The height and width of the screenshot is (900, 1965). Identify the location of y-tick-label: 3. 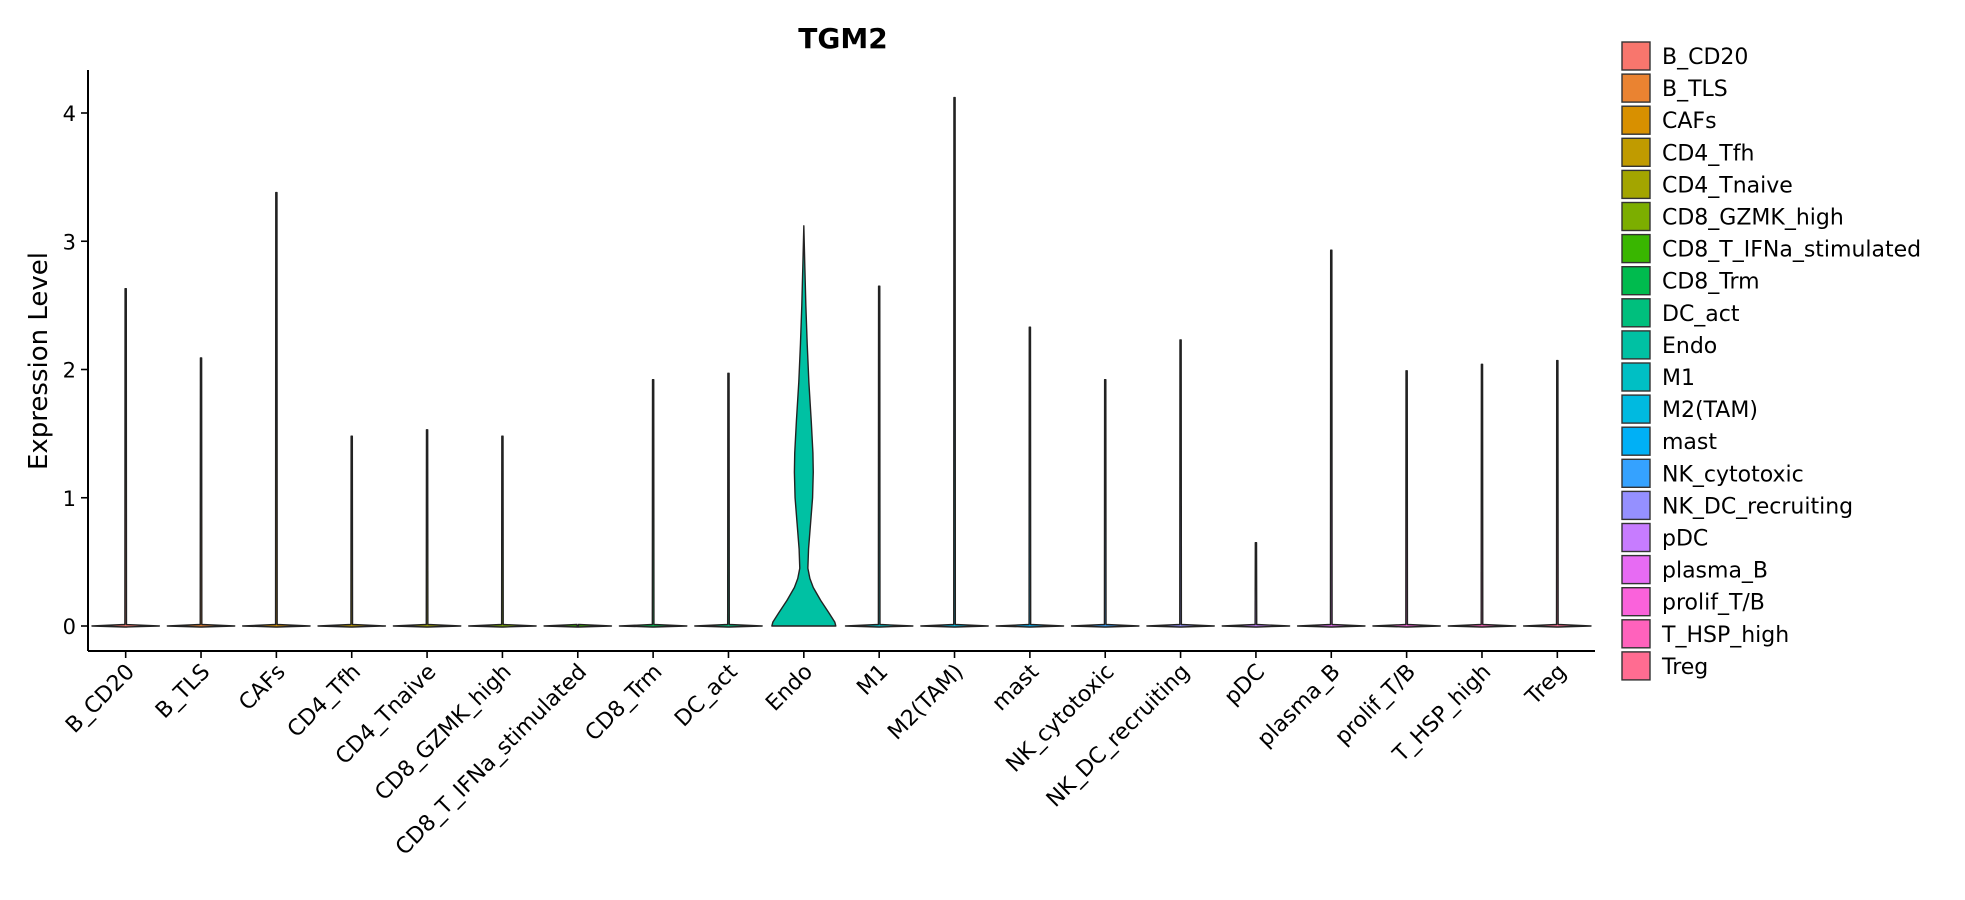
(69, 242).